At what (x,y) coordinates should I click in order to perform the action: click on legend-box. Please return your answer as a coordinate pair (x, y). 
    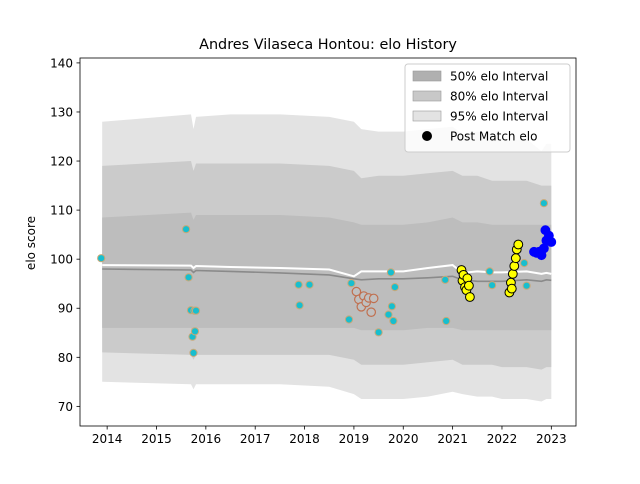
    Looking at the image, I should click on (487, 108).